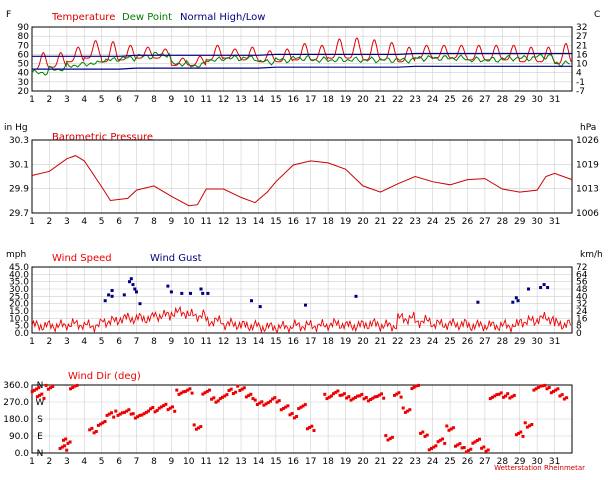  Describe the element at coordinates (310, 342) in the screenshot. I see `x-tick-label: 17` at that location.